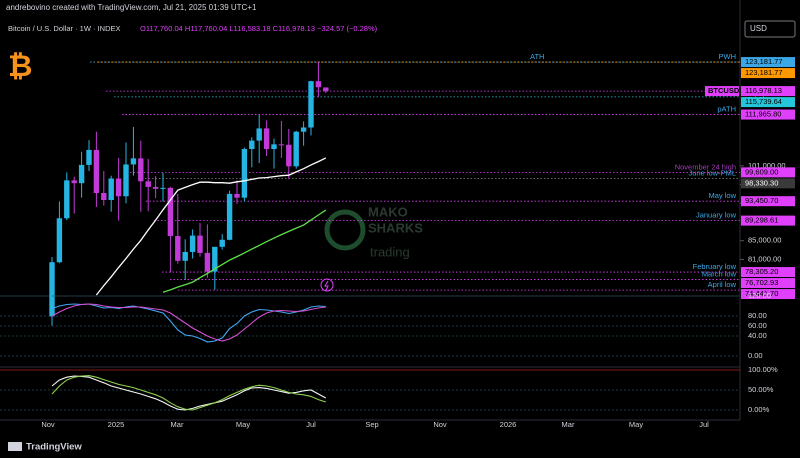 This screenshot has height=458, width=800. Describe the element at coordinates (116, 424) in the screenshot. I see `x-tick-label: 2025` at that location.